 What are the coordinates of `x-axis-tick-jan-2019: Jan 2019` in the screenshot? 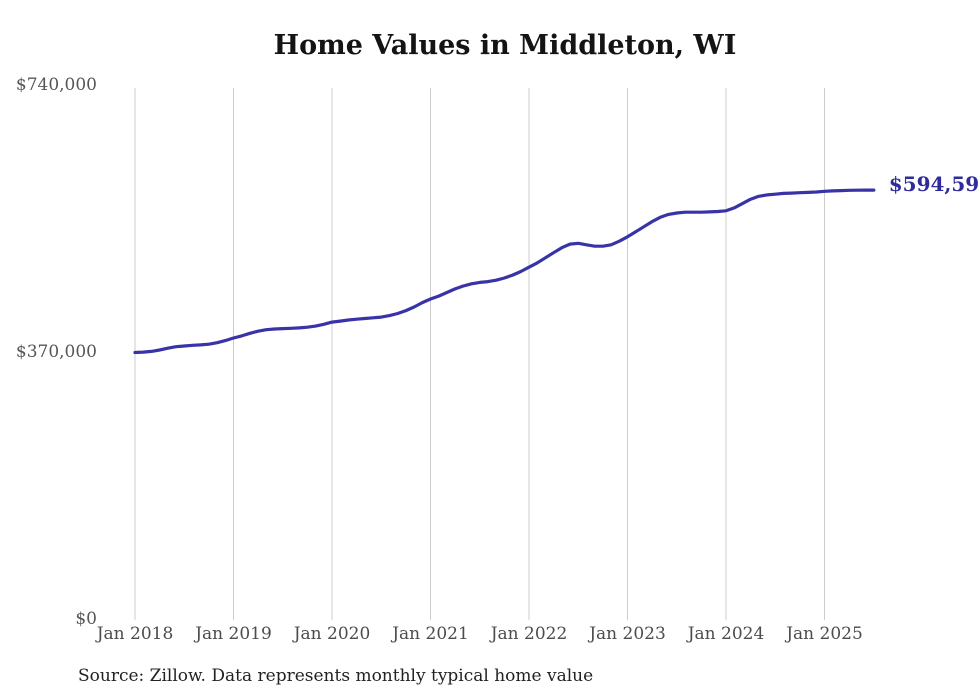 It's located at (233, 634).